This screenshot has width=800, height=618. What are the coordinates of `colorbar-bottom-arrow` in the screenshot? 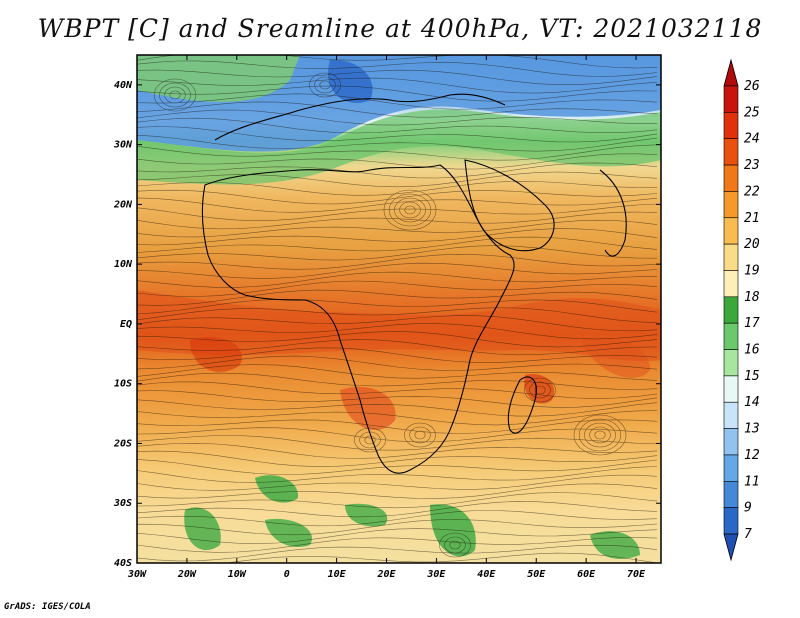 It's located at (731, 547).